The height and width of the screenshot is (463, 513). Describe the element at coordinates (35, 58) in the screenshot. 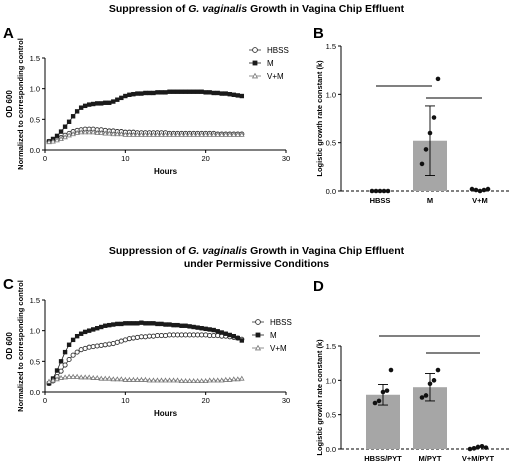

I see `panel-a-y-tick-label: 1.5` at that location.